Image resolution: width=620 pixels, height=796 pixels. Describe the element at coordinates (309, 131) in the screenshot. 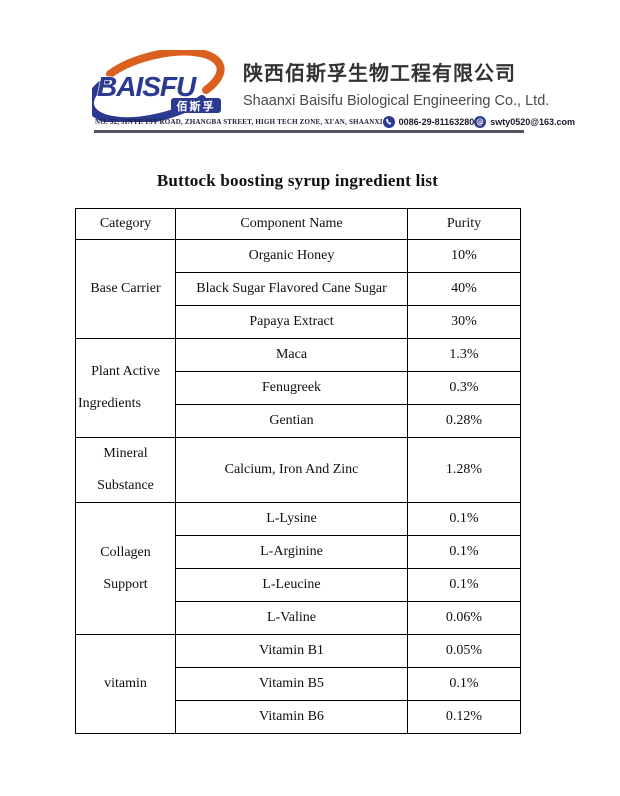

I see `header-divider` at that location.